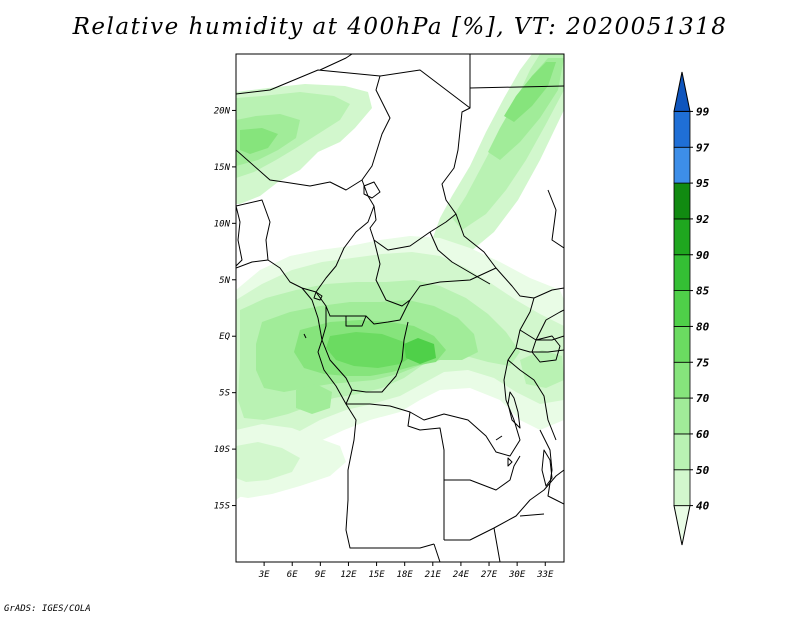 The width and height of the screenshot is (800, 618). What do you see at coordinates (703, 219) in the screenshot?
I see `colorbar-label: 92` at bounding box center [703, 219].